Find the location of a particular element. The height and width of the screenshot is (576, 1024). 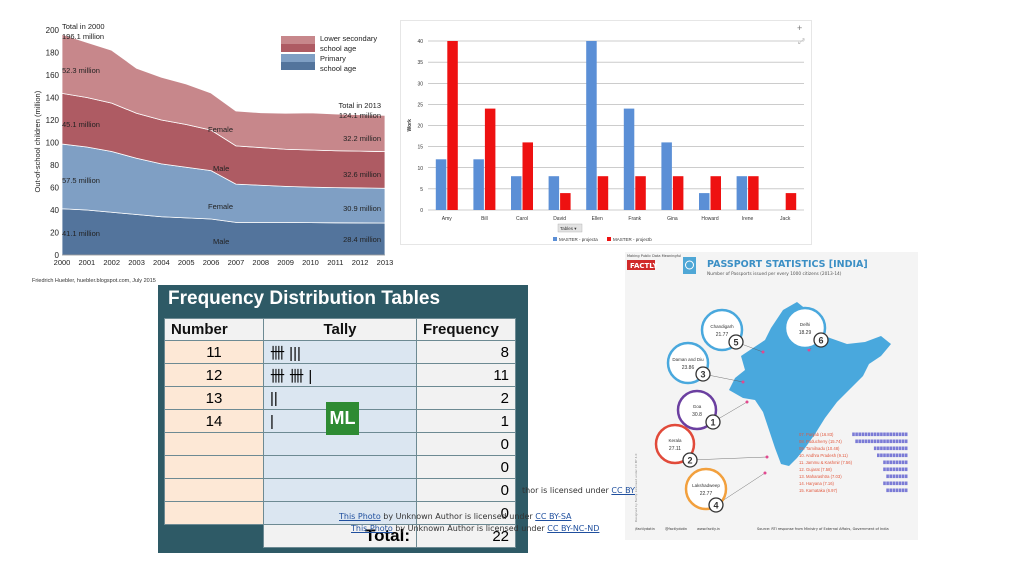

bubble-name: Goa is located at coordinates (697, 406).